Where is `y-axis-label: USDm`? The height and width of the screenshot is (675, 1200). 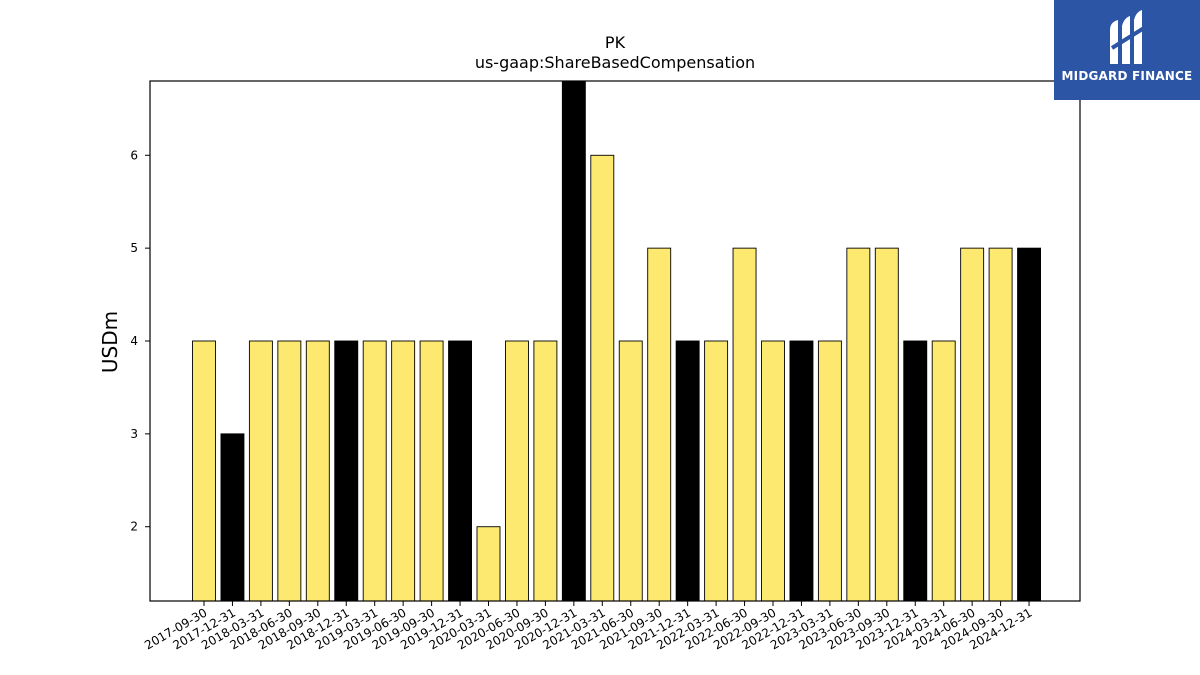
y-axis-label: USDm is located at coordinates (110, 342).